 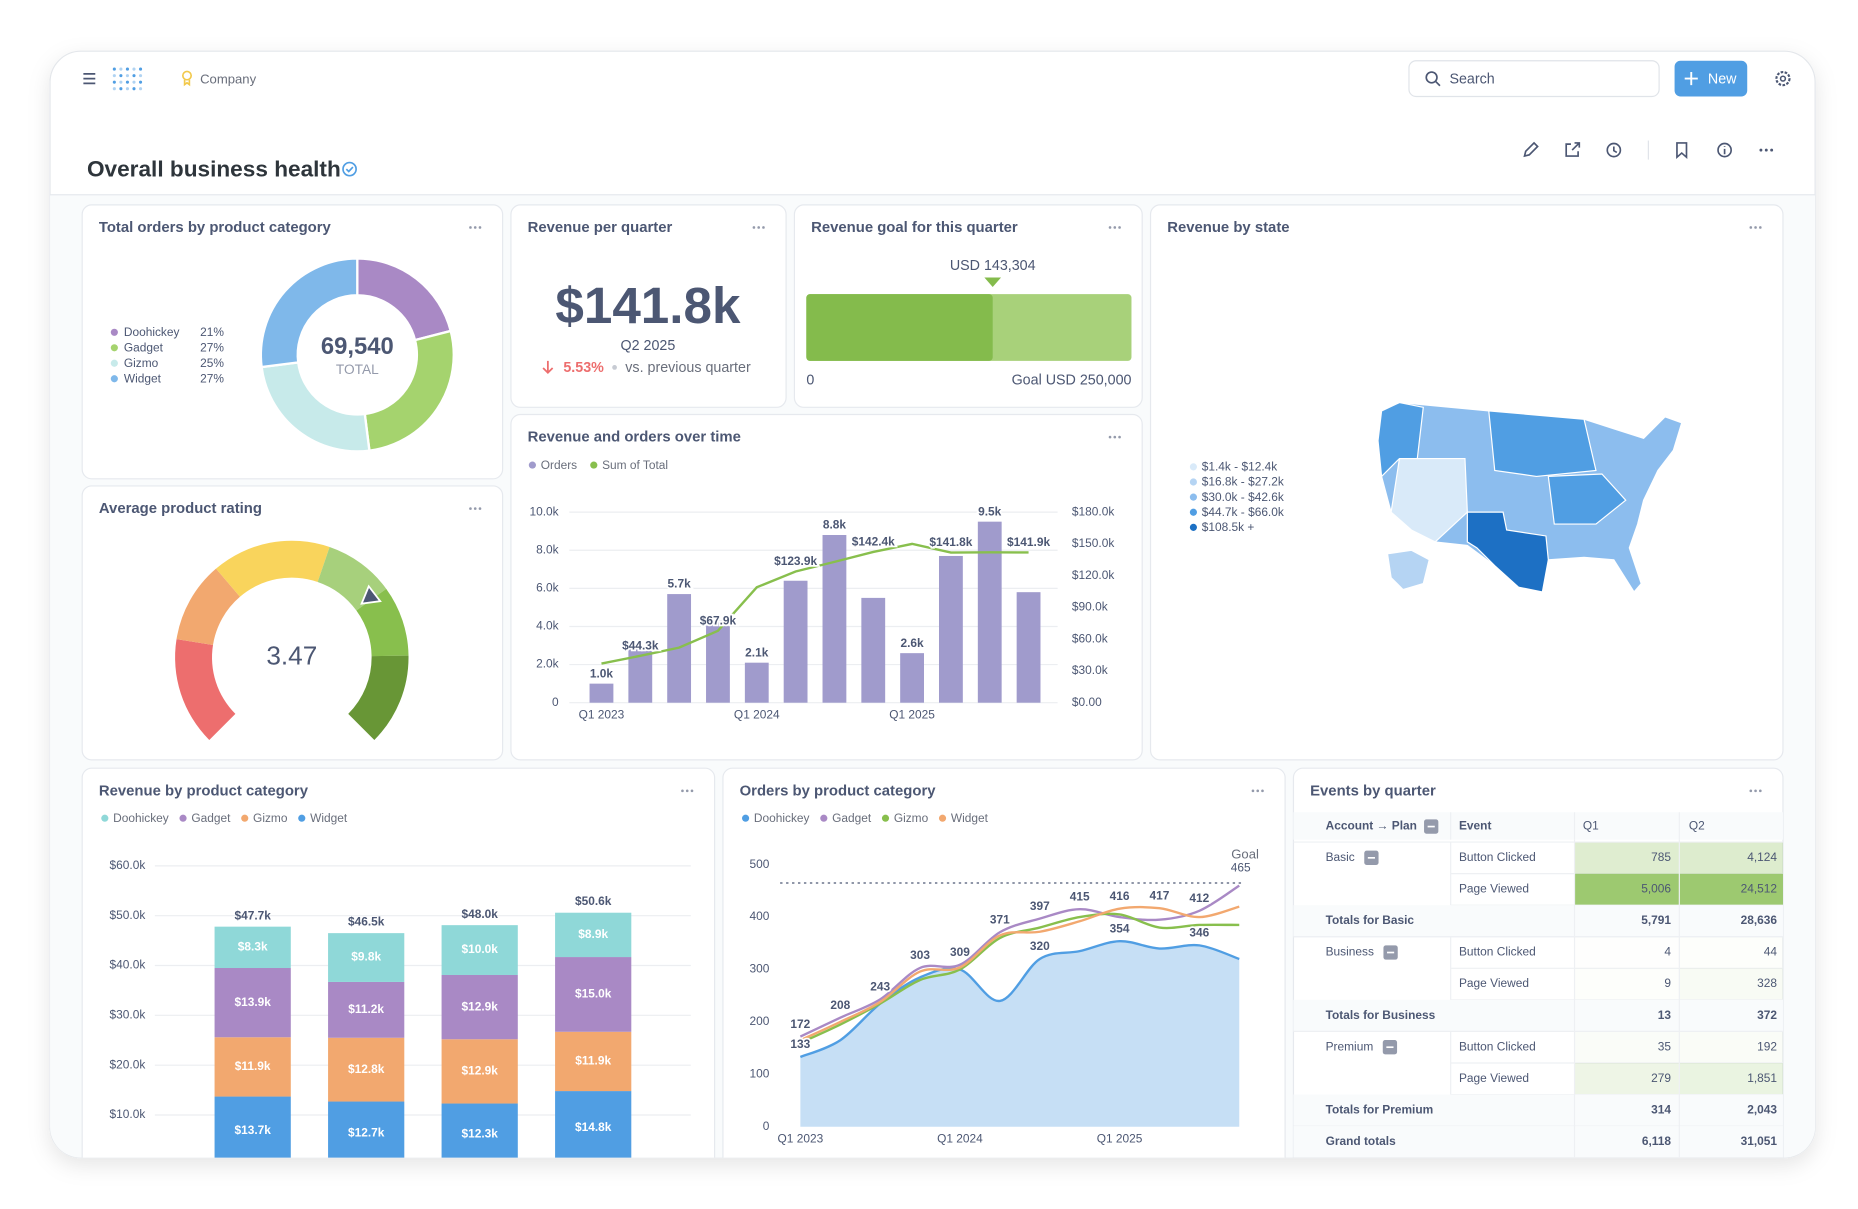 I want to click on segment-label: $10.0k, so click(x=479, y=949).